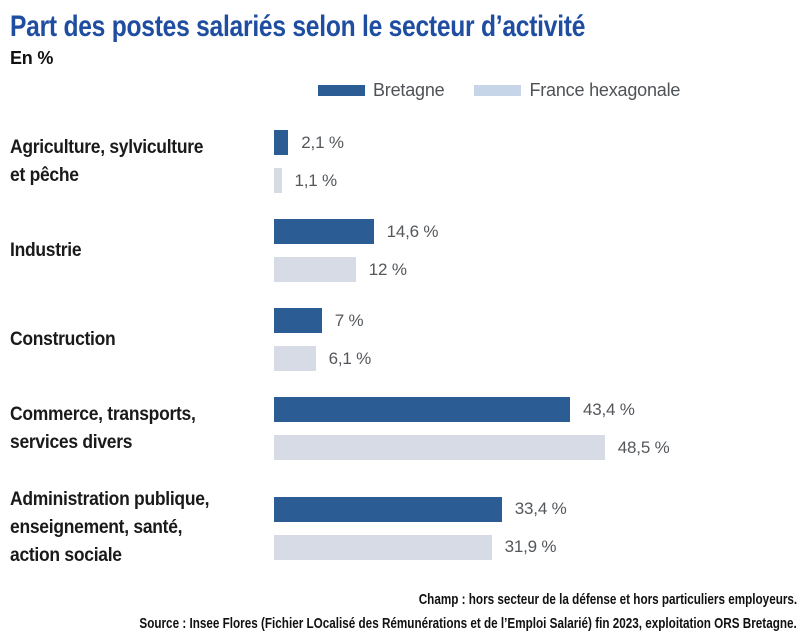  I want to click on bar-line: 2,1 %, so click(309, 142).